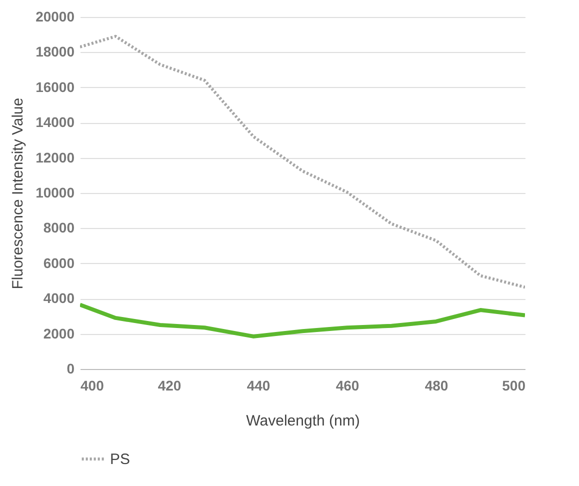 This screenshot has height=486, width=579. I want to click on x-tick-label: 460, so click(348, 386).